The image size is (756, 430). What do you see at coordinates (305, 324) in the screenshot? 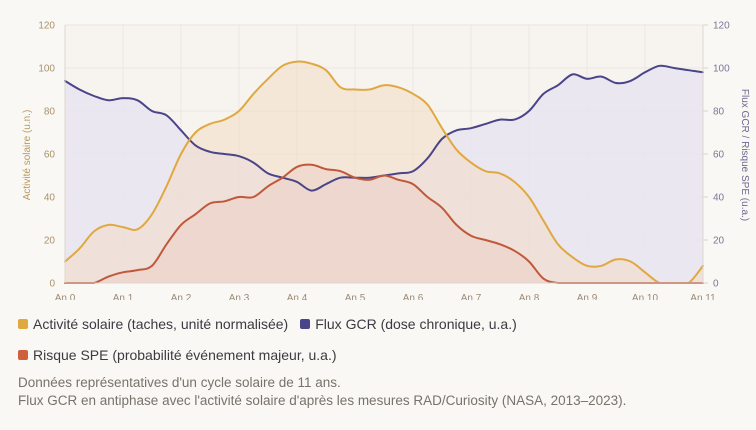
I see `legend-swatch-gcr` at bounding box center [305, 324].